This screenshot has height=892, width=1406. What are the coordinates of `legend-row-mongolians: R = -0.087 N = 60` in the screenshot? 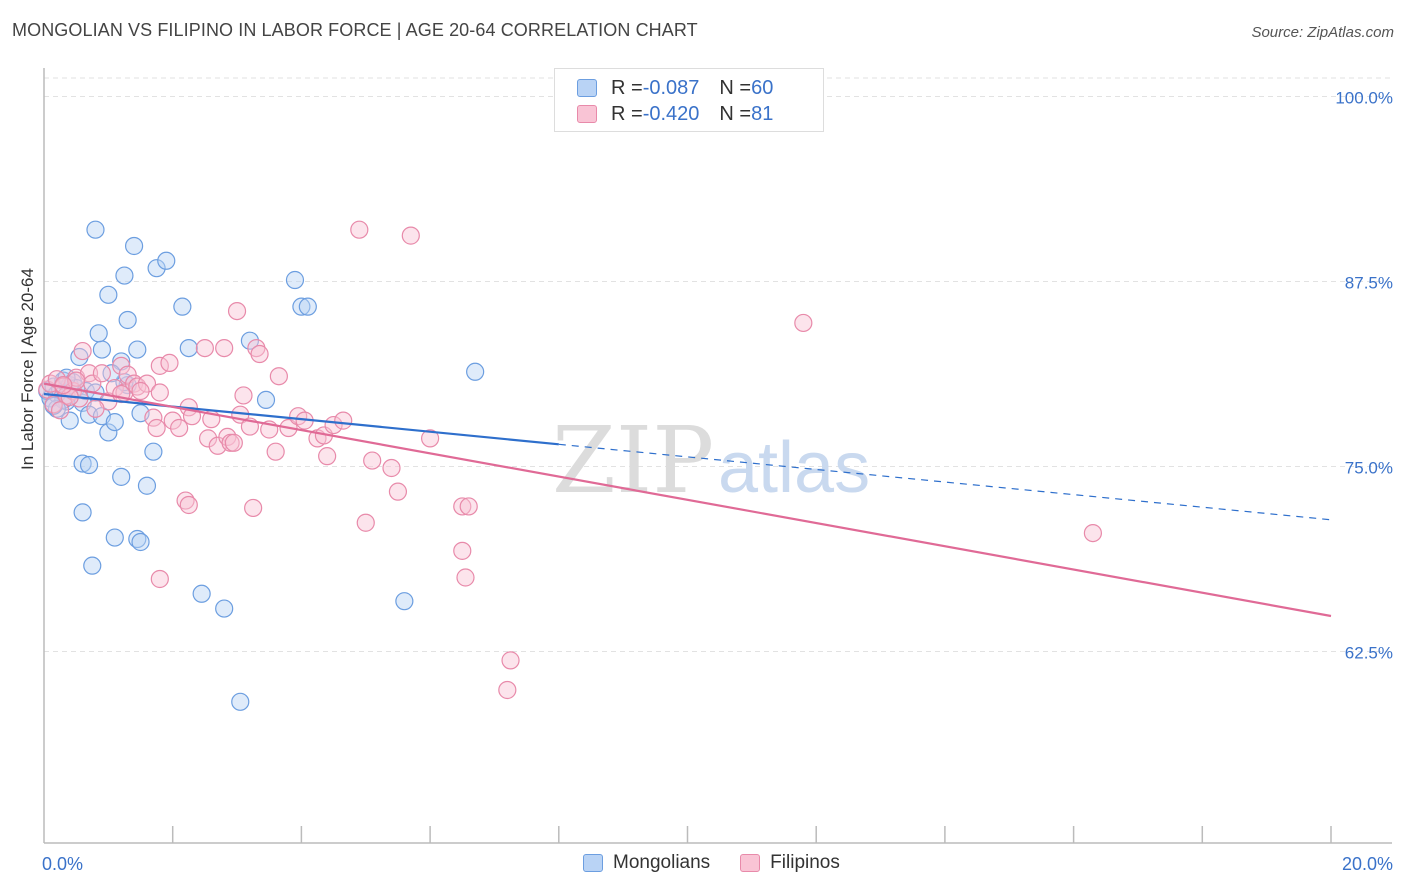 It's located at (675, 88).